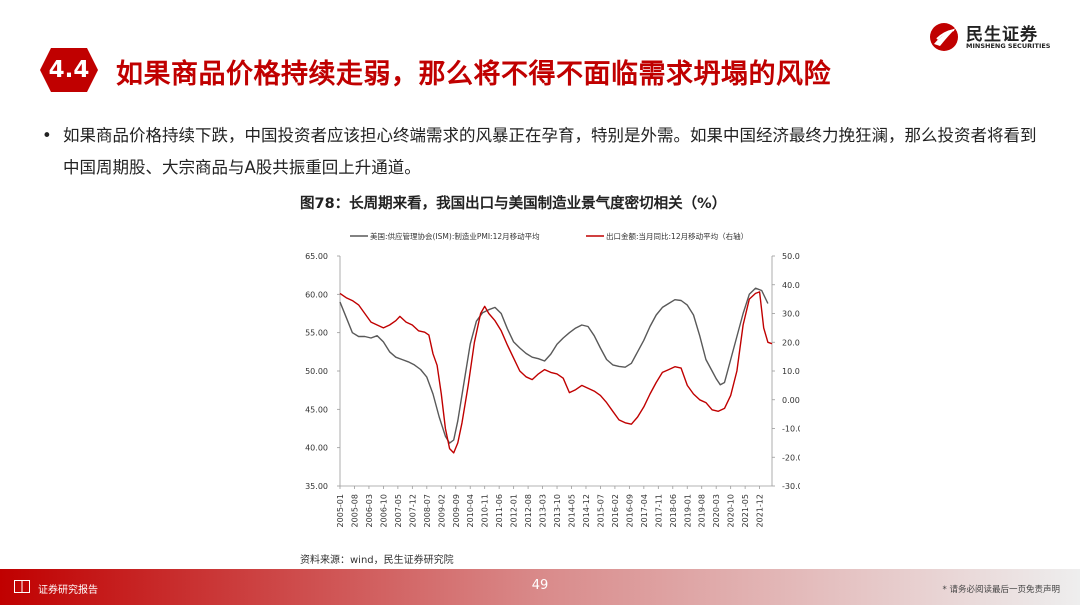  What do you see at coordinates (441, 510) in the screenshot?
I see `x-axis-tick-label: 2009-02` at bounding box center [441, 510].